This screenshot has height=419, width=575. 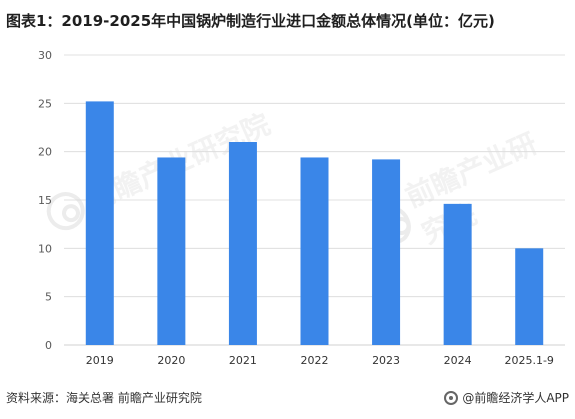 I want to click on x-tick-label: 2022, so click(x=315, y=360).